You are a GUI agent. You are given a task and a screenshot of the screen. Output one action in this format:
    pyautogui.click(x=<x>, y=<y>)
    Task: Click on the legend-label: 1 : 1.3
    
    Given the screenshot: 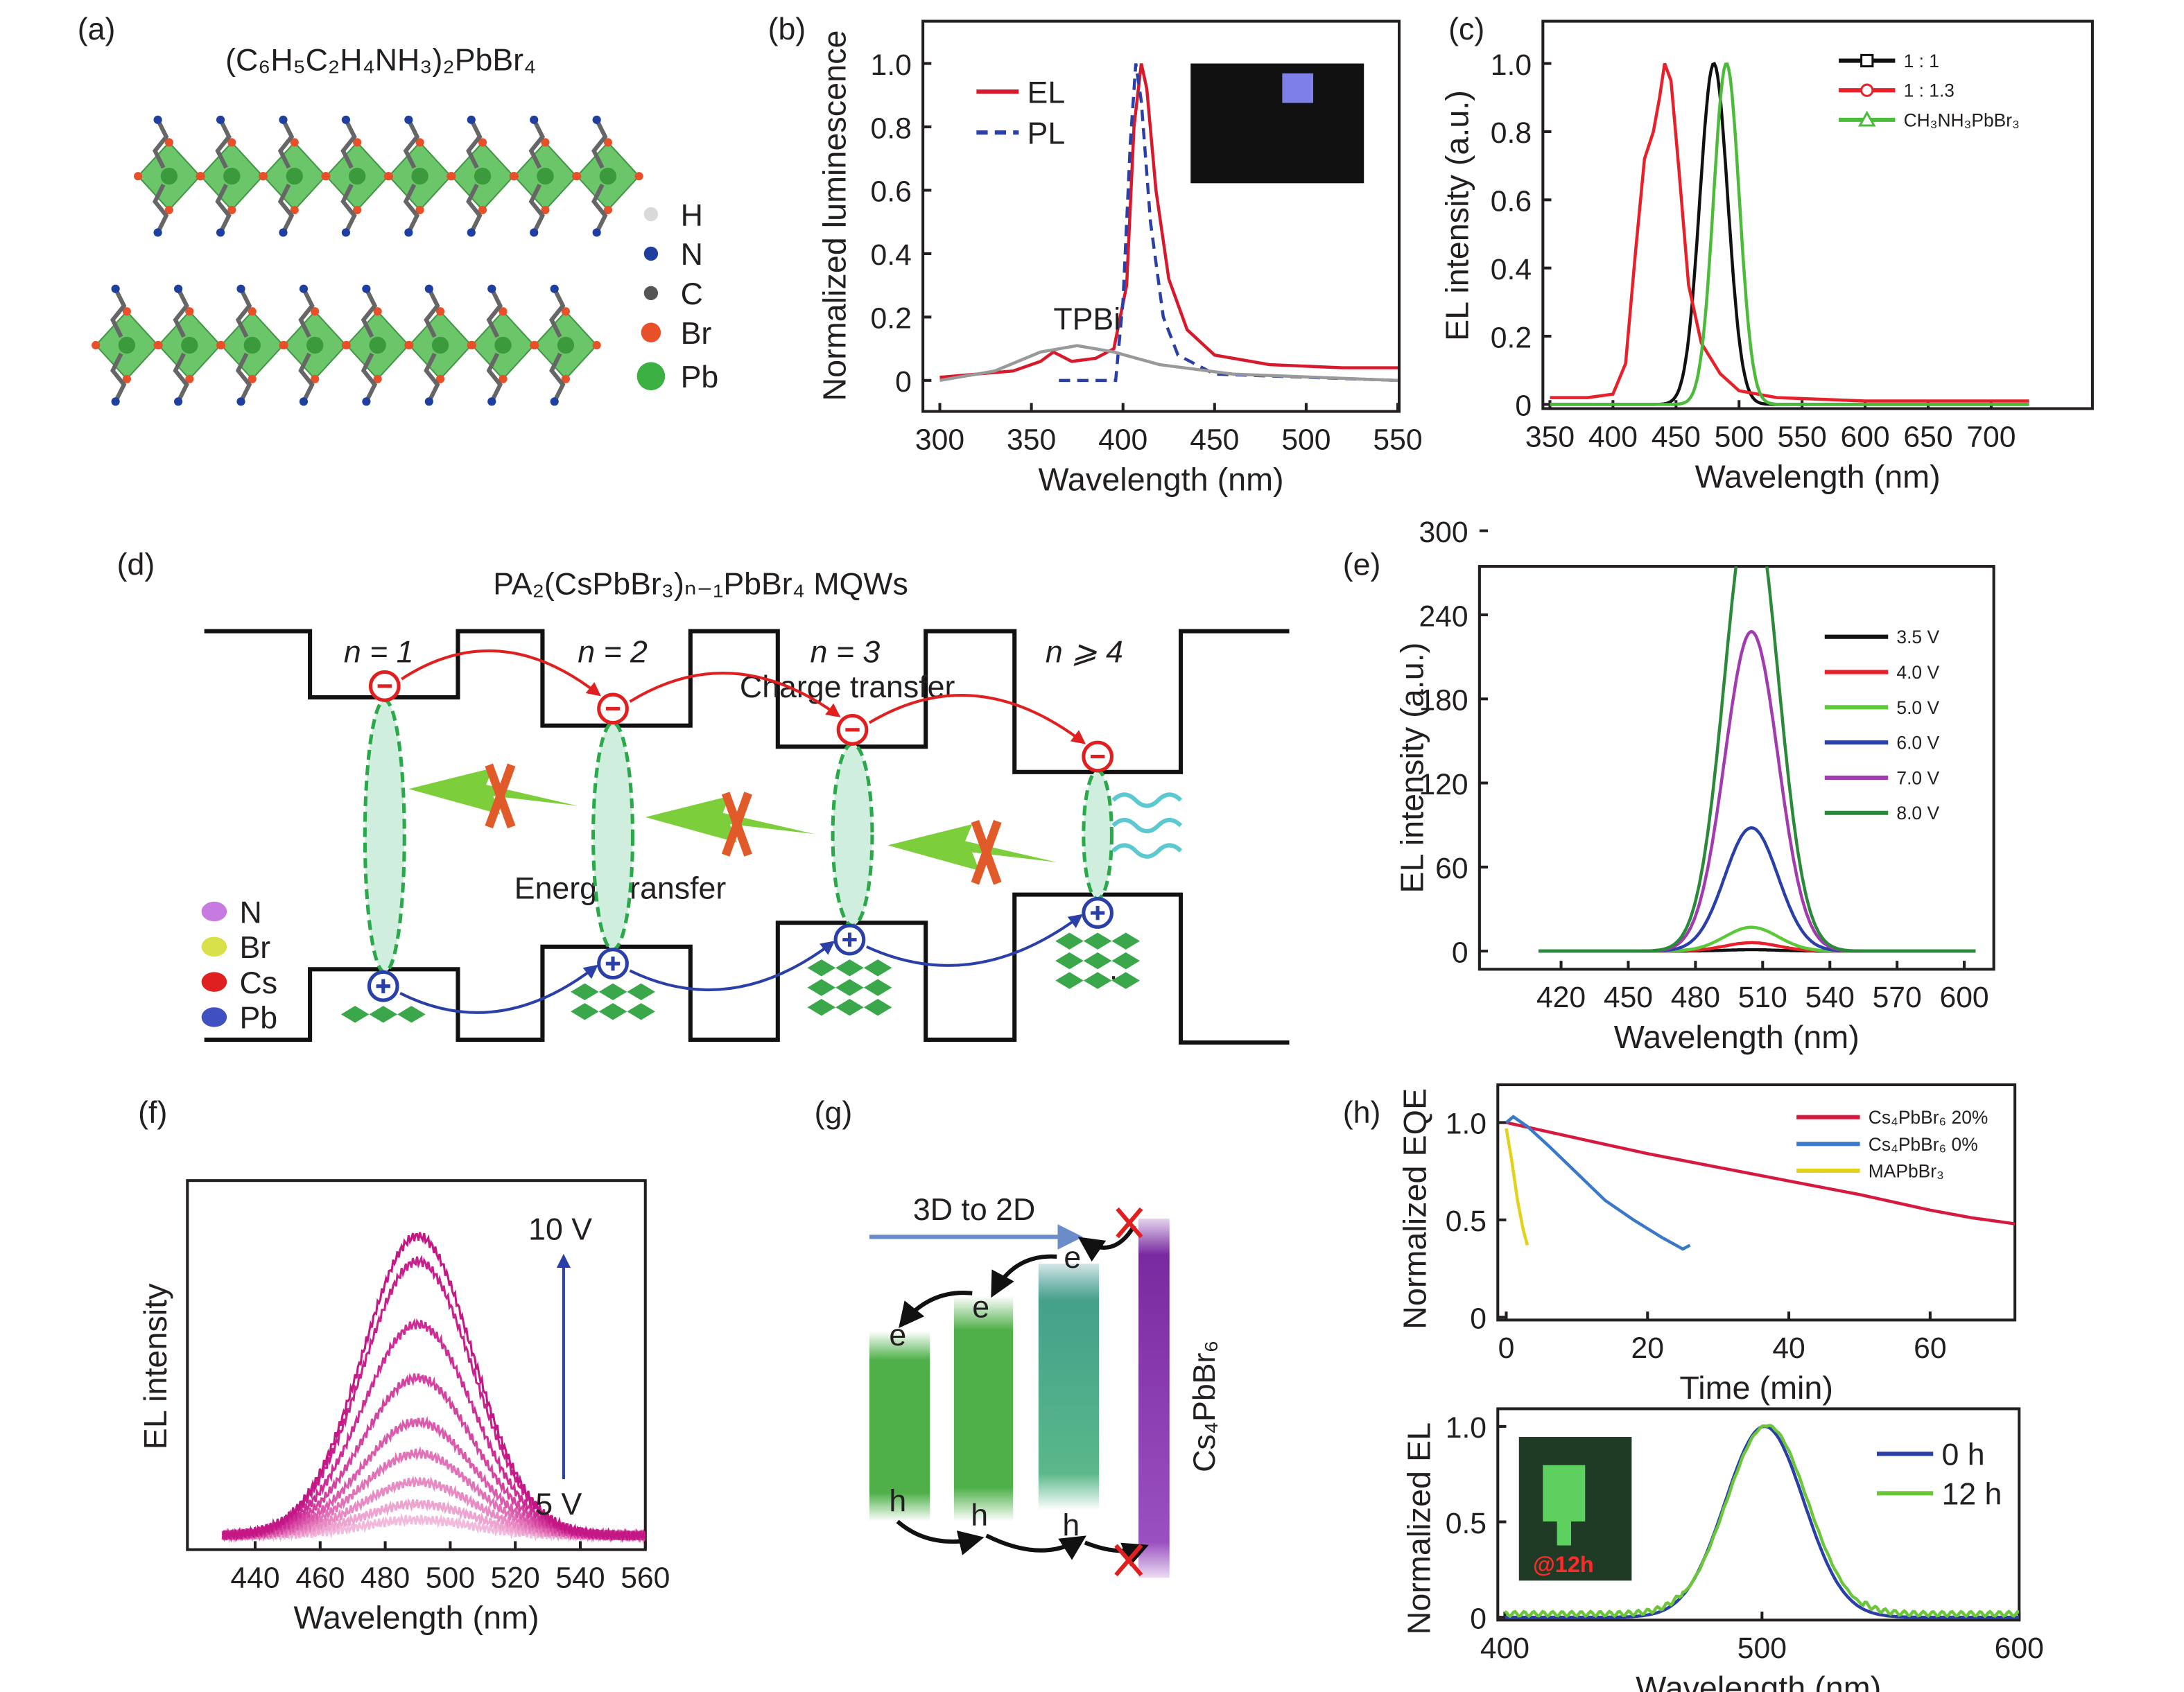 What is the action you would take?
    pyautogui.click(x=1930, y=90)
    